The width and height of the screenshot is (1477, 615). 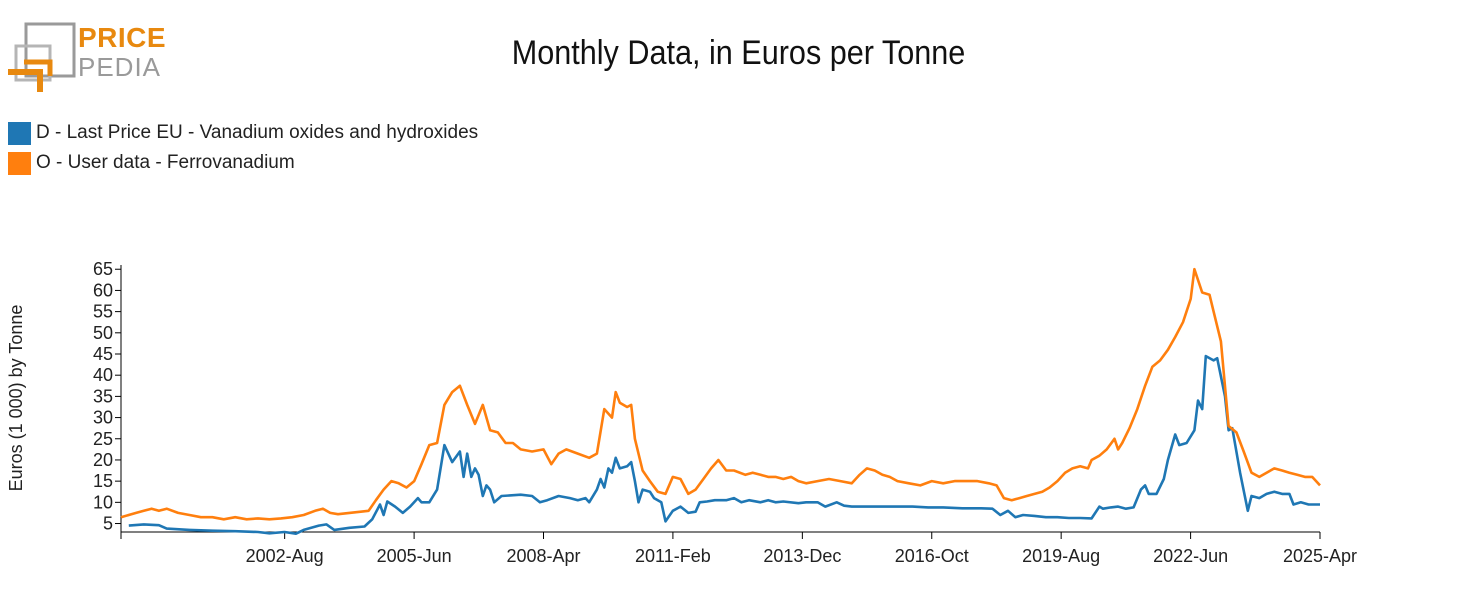 What do you see at coordinates (543, 556) in the screenshot?
I see `x-tick-label: 2008-Apr` at bounding box center [543, 556].